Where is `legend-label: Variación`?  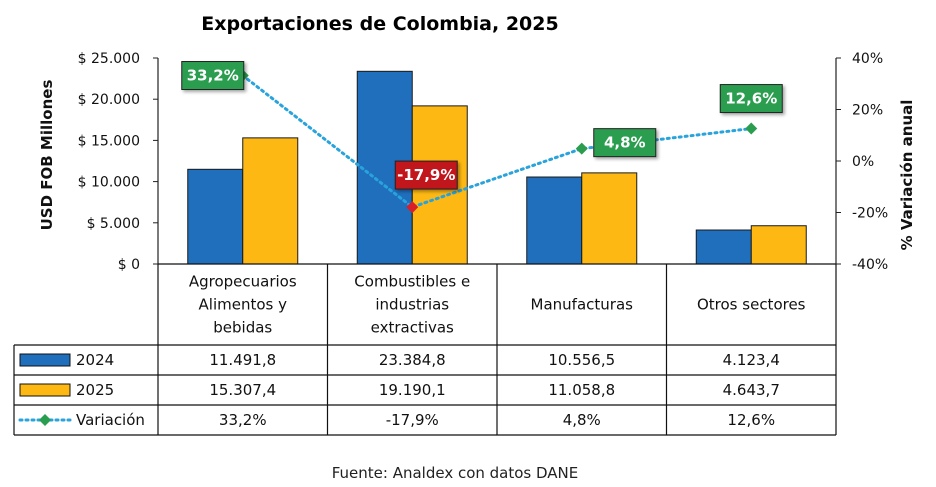 legend-label: Variación is located at coordinates (110, 420).